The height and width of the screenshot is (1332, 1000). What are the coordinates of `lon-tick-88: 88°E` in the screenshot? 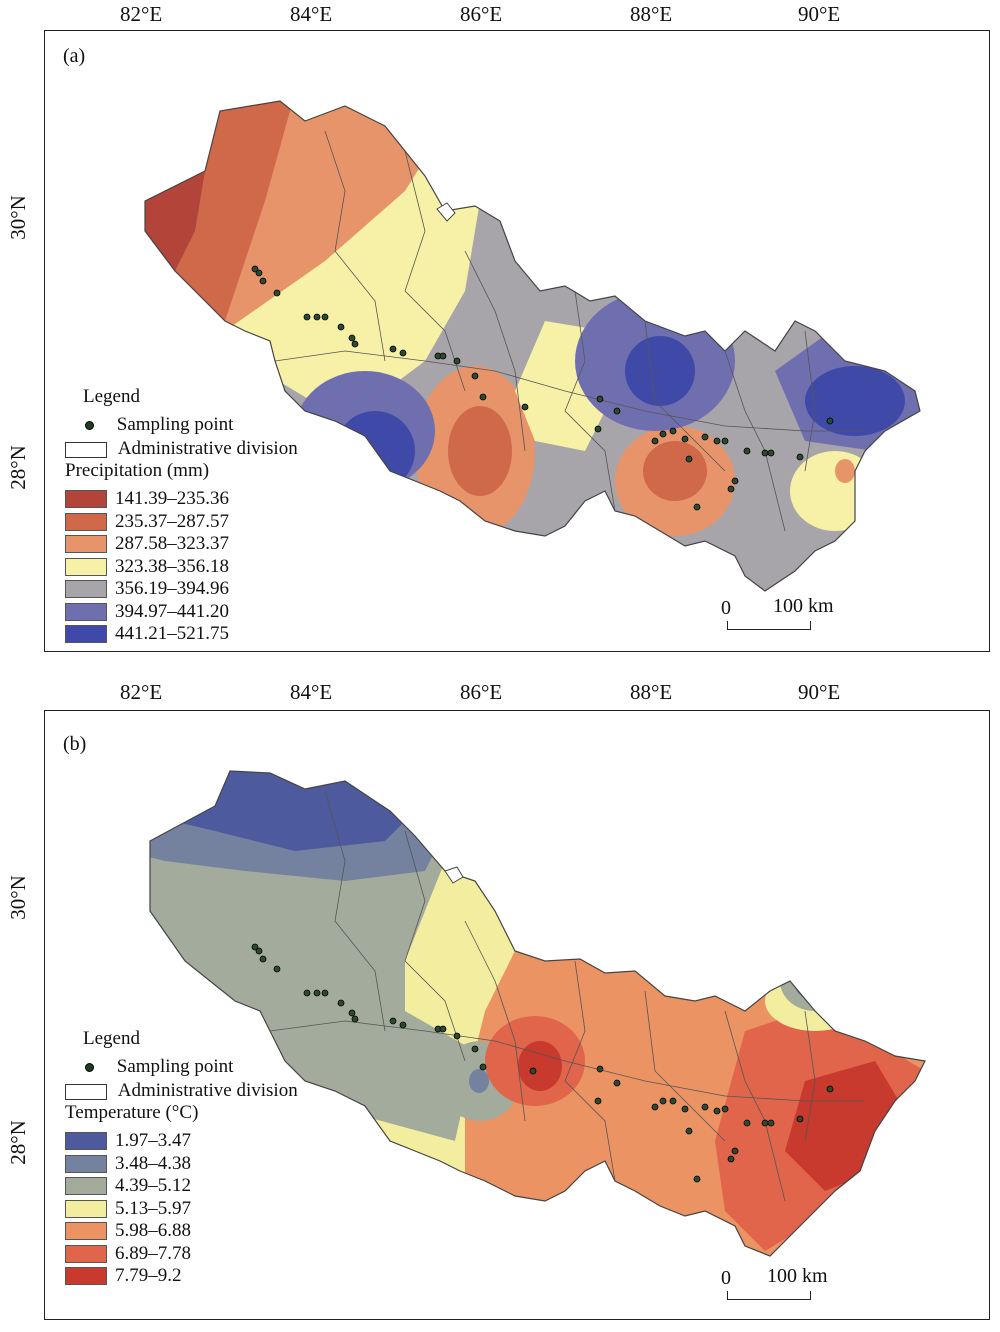 It's located at (651, 14).